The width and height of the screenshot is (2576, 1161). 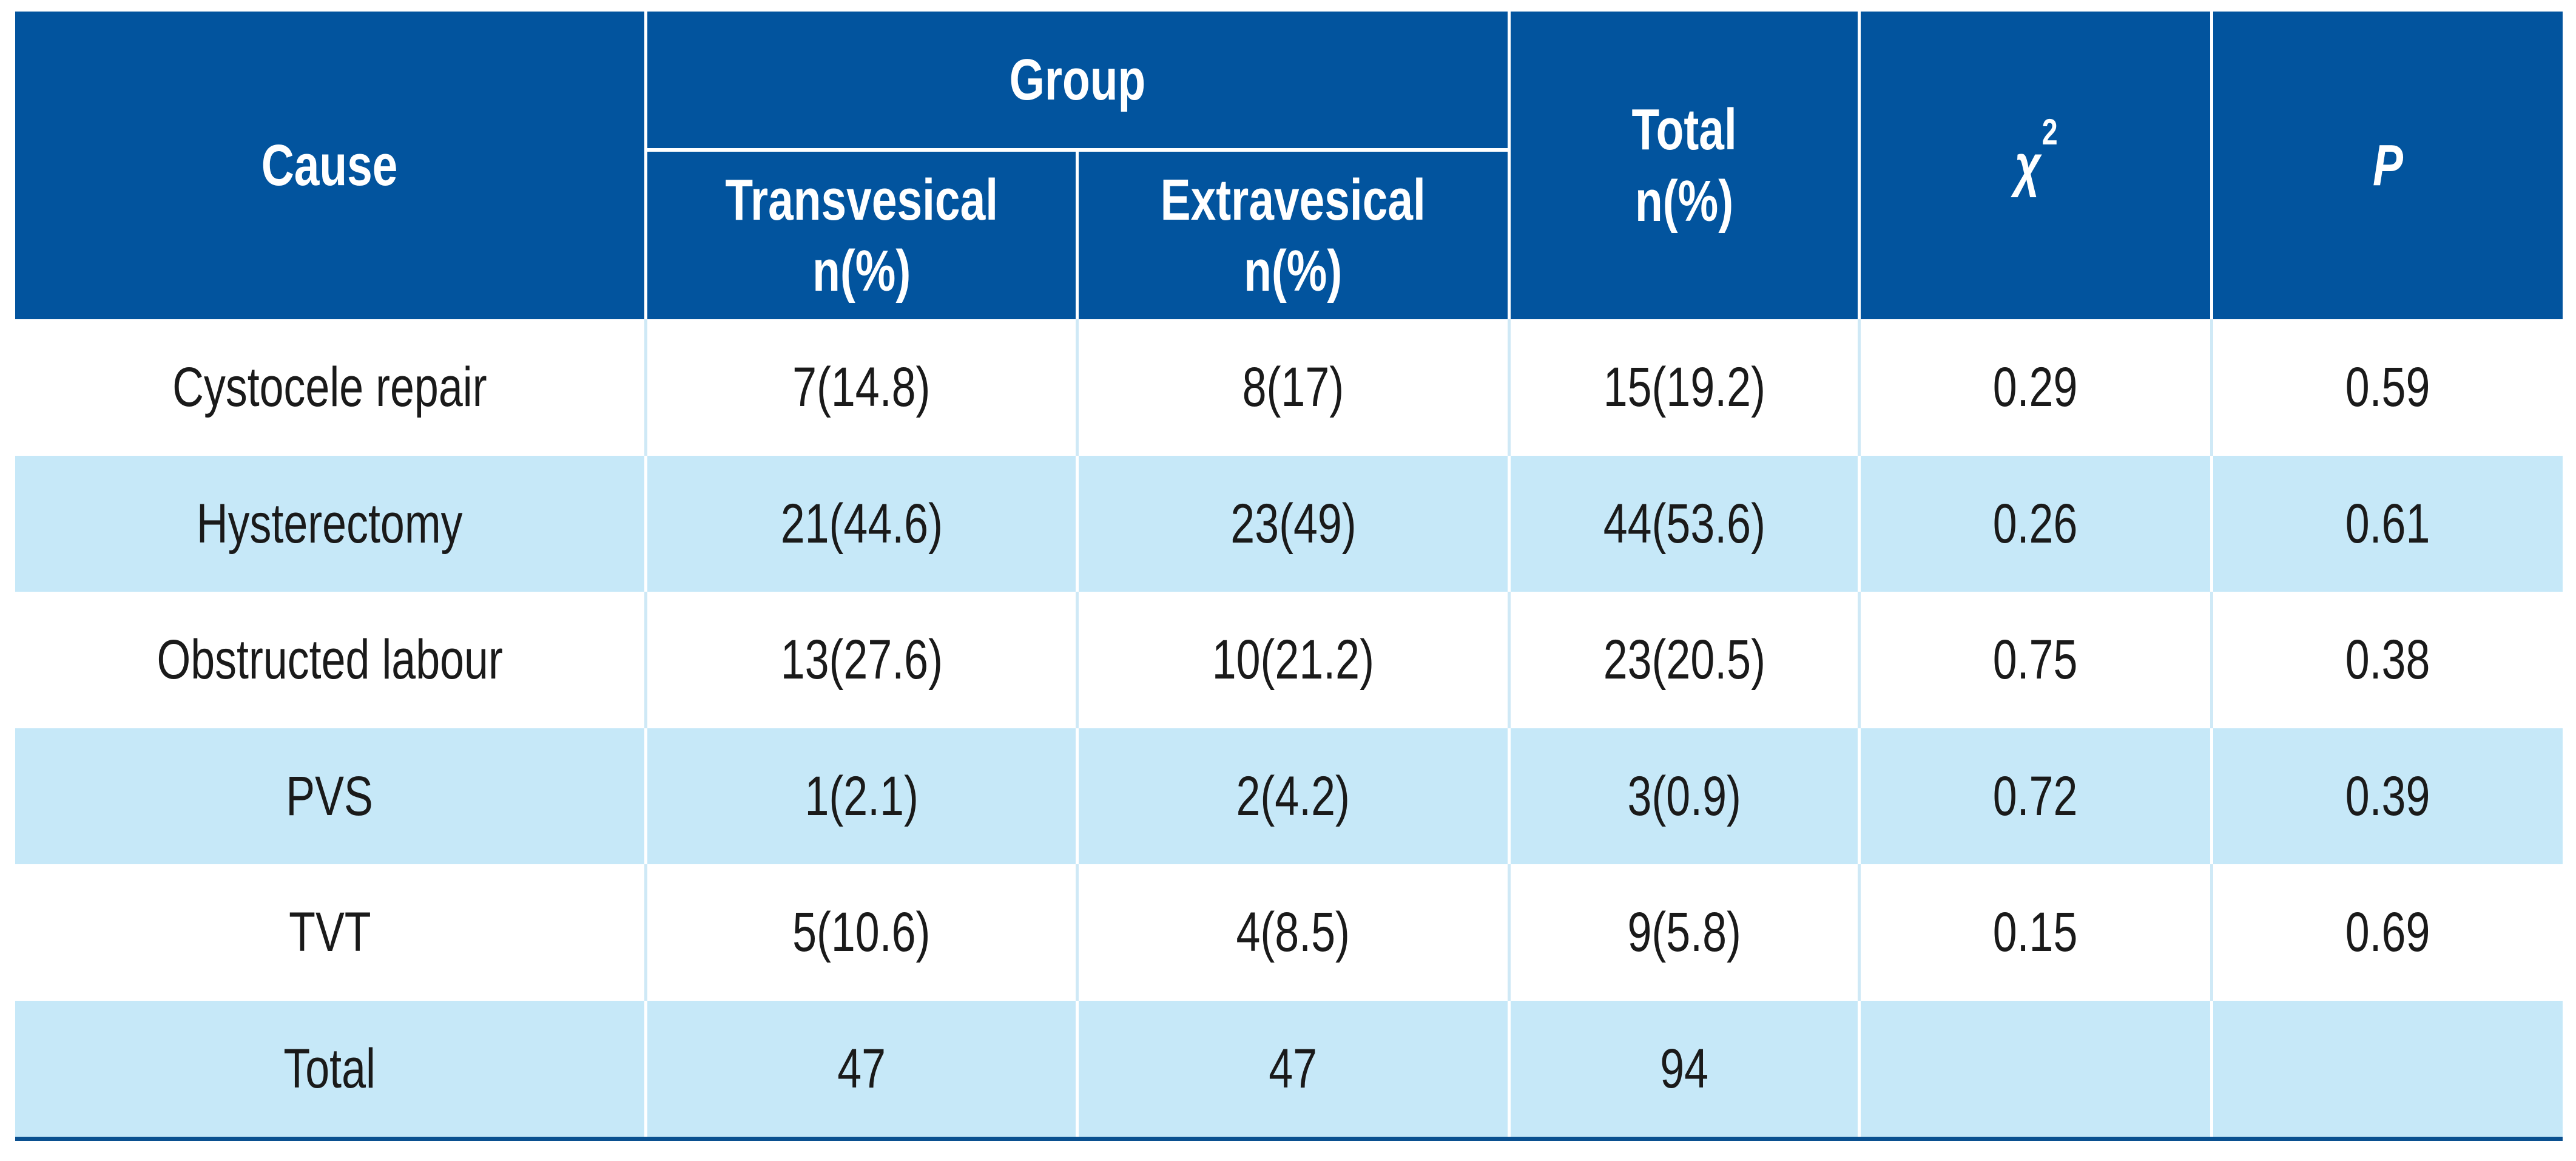 What do you see at coordinates (861, 932) in the screenshot?
I see `cell-transvesical: 5(10.6)` at bounding box center [861, 932].